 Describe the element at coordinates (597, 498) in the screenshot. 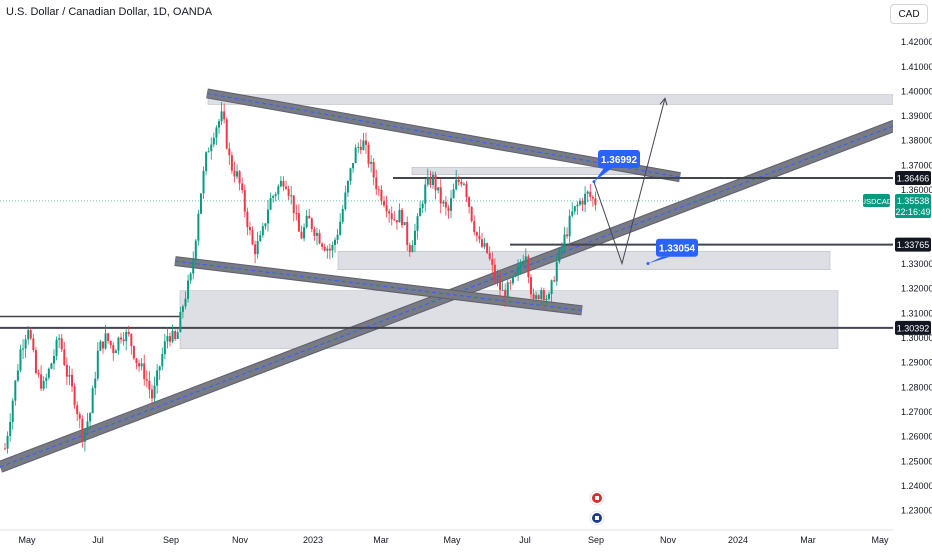

I see `canada-flag-icon` at that location.